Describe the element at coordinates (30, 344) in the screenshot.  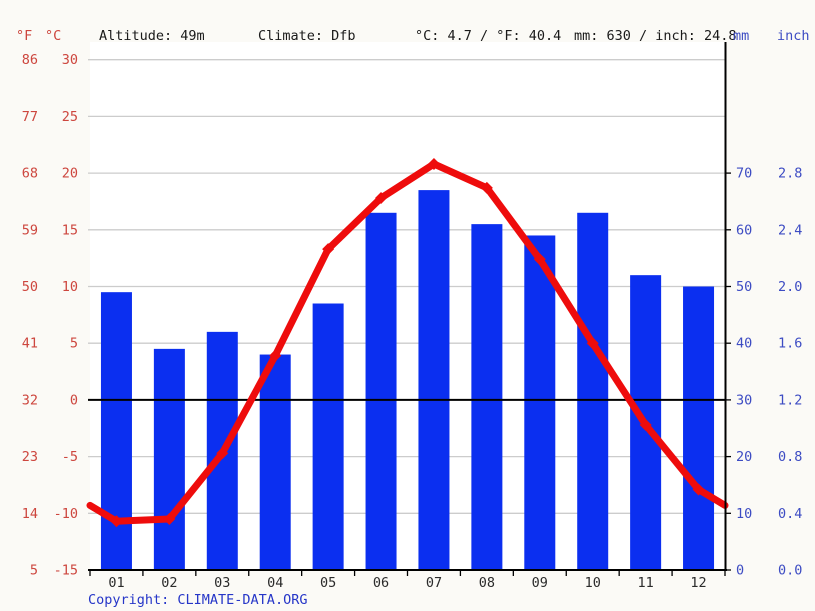
I see `left-axis-f-label-5: 41` at that location.